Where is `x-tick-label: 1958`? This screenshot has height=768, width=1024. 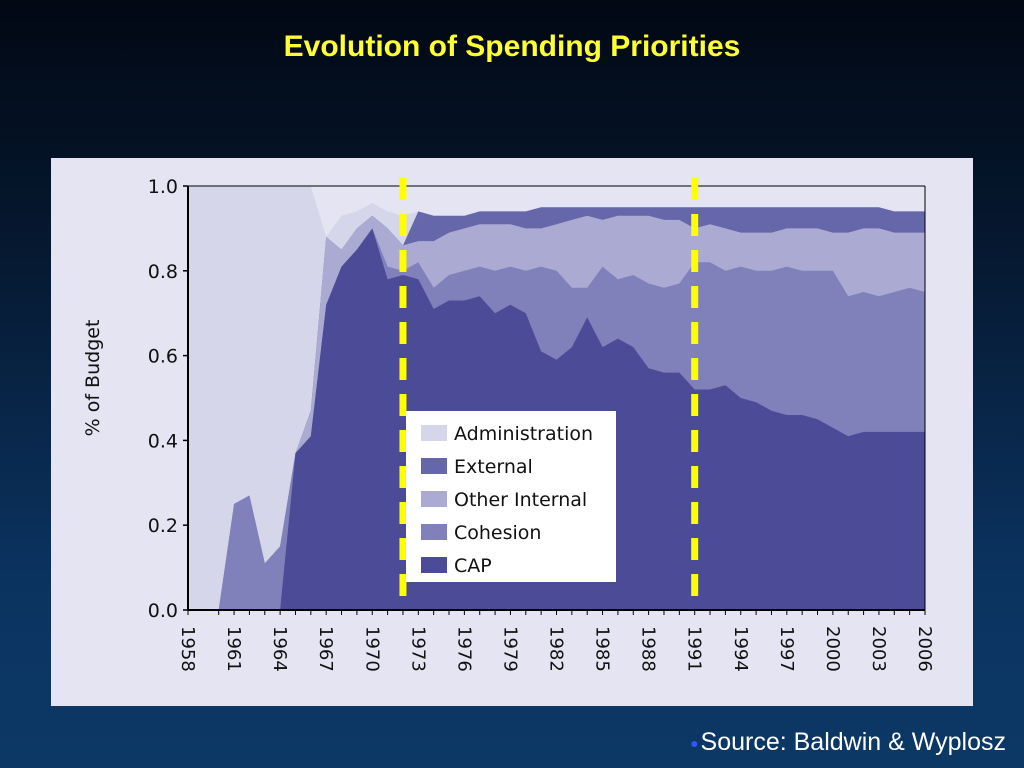 x-tick-label: 1958 is located at coordinates (187, 649).